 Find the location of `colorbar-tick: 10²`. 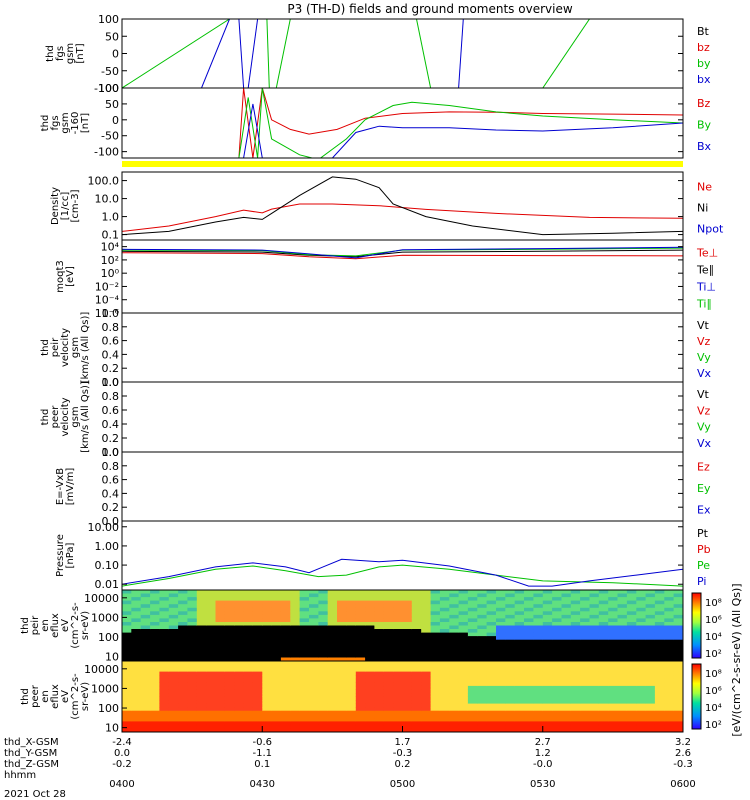

colorbar-tick: 10² is located at coordinates (713, 725).